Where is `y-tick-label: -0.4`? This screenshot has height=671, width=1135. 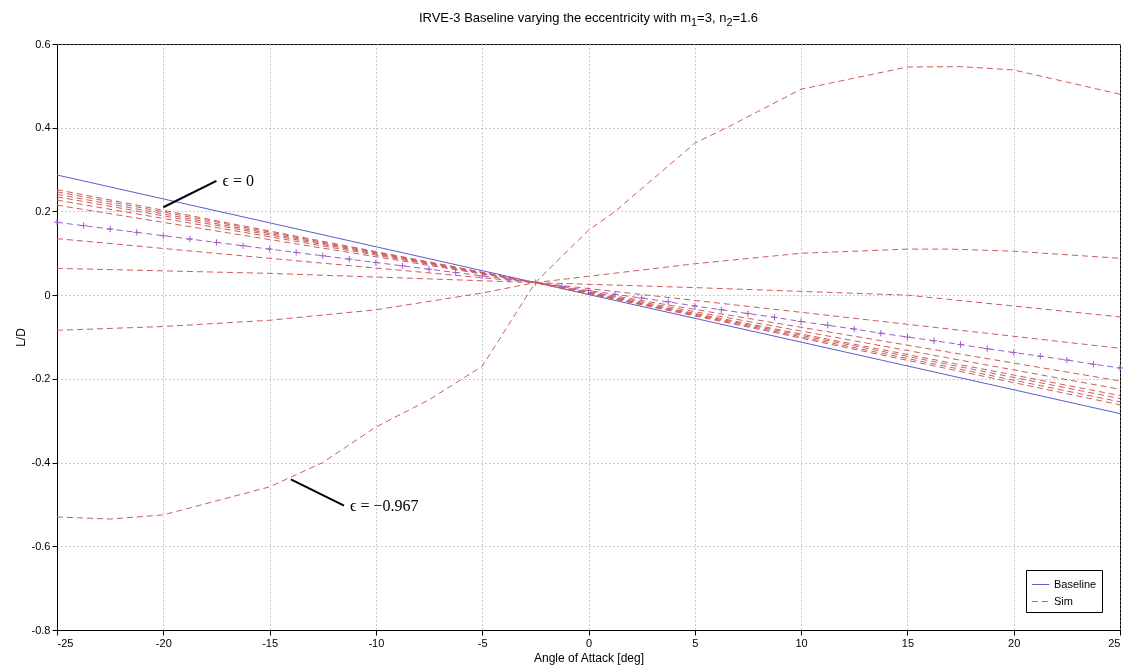 y-tick-label: -0.4 is located at coordinates (41, 462).